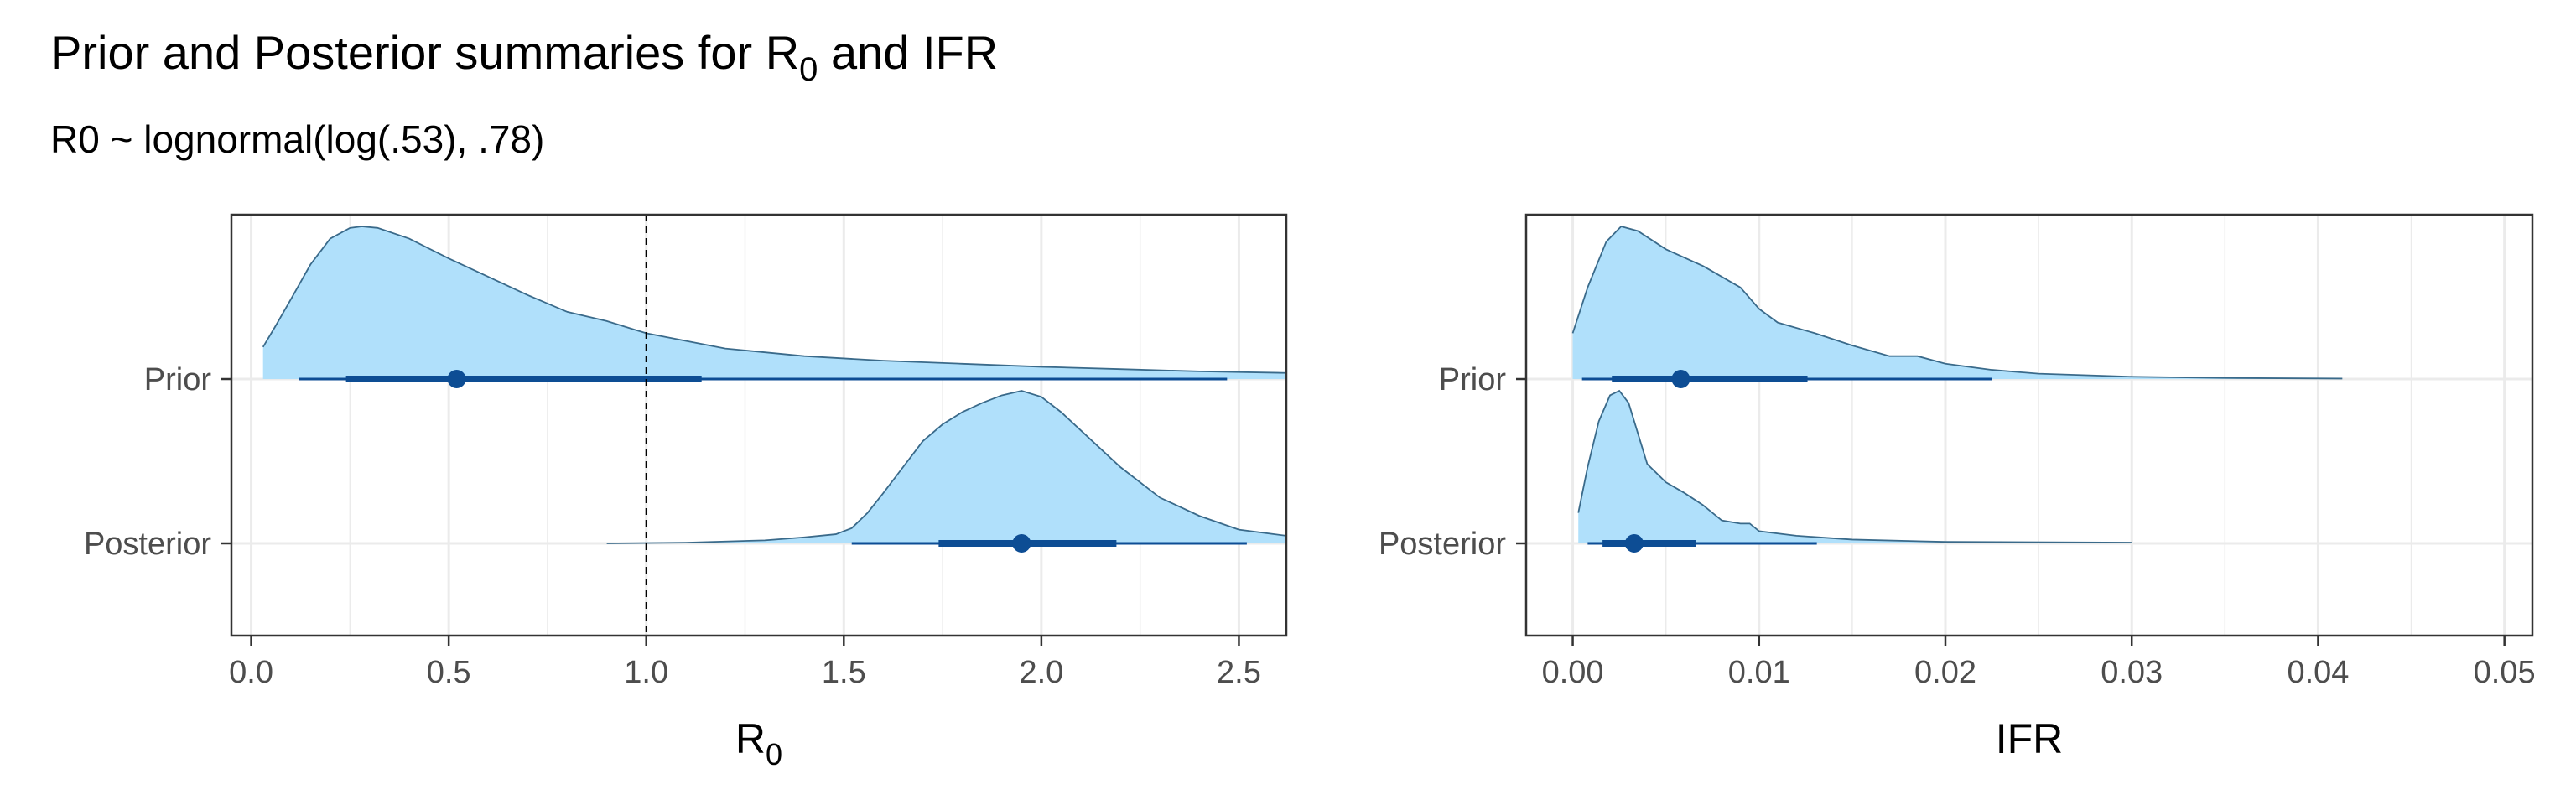 The height and width of the screenshot is (805, 2576). I want to click on x-axis-title: IFR, so click(2030, 738).